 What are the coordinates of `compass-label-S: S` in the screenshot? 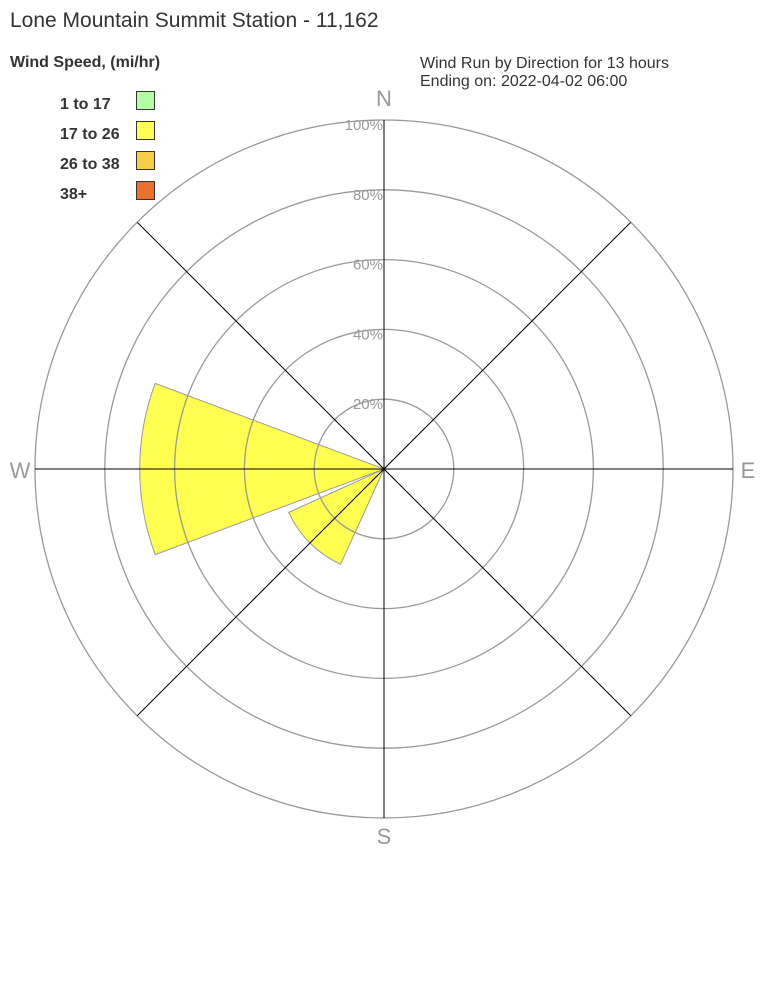 It's located at (384, 836).